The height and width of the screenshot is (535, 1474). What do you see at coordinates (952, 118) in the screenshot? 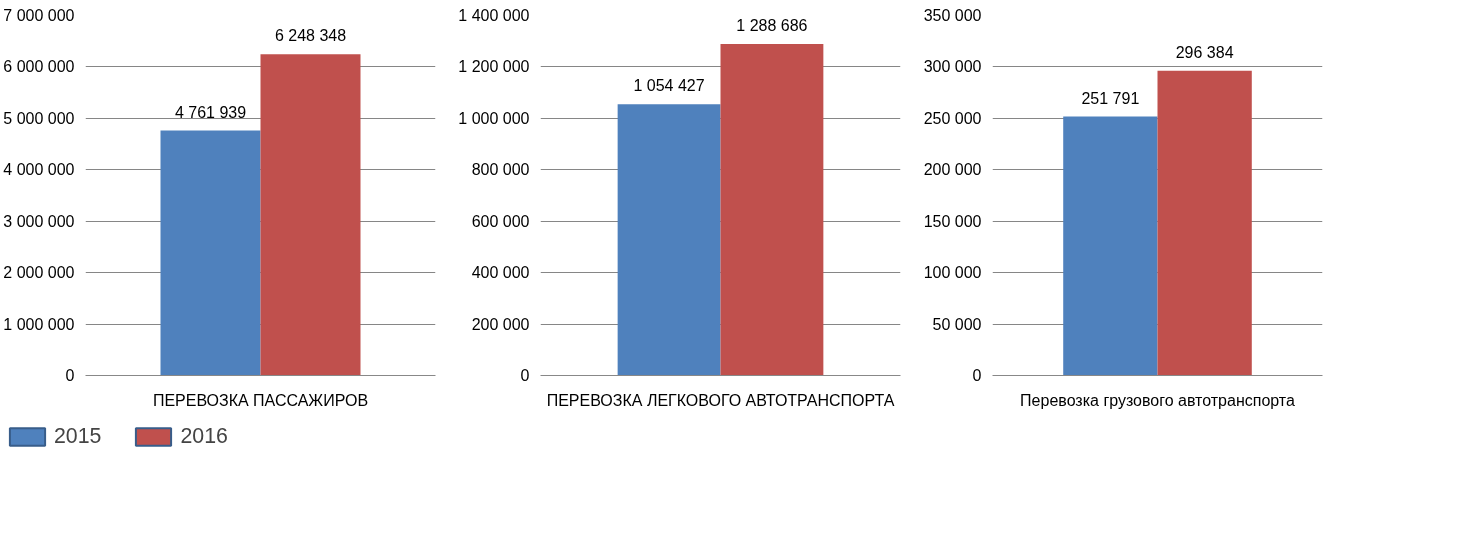
I see `y-tick-label: 250 000` at bounding box center [952, 118].